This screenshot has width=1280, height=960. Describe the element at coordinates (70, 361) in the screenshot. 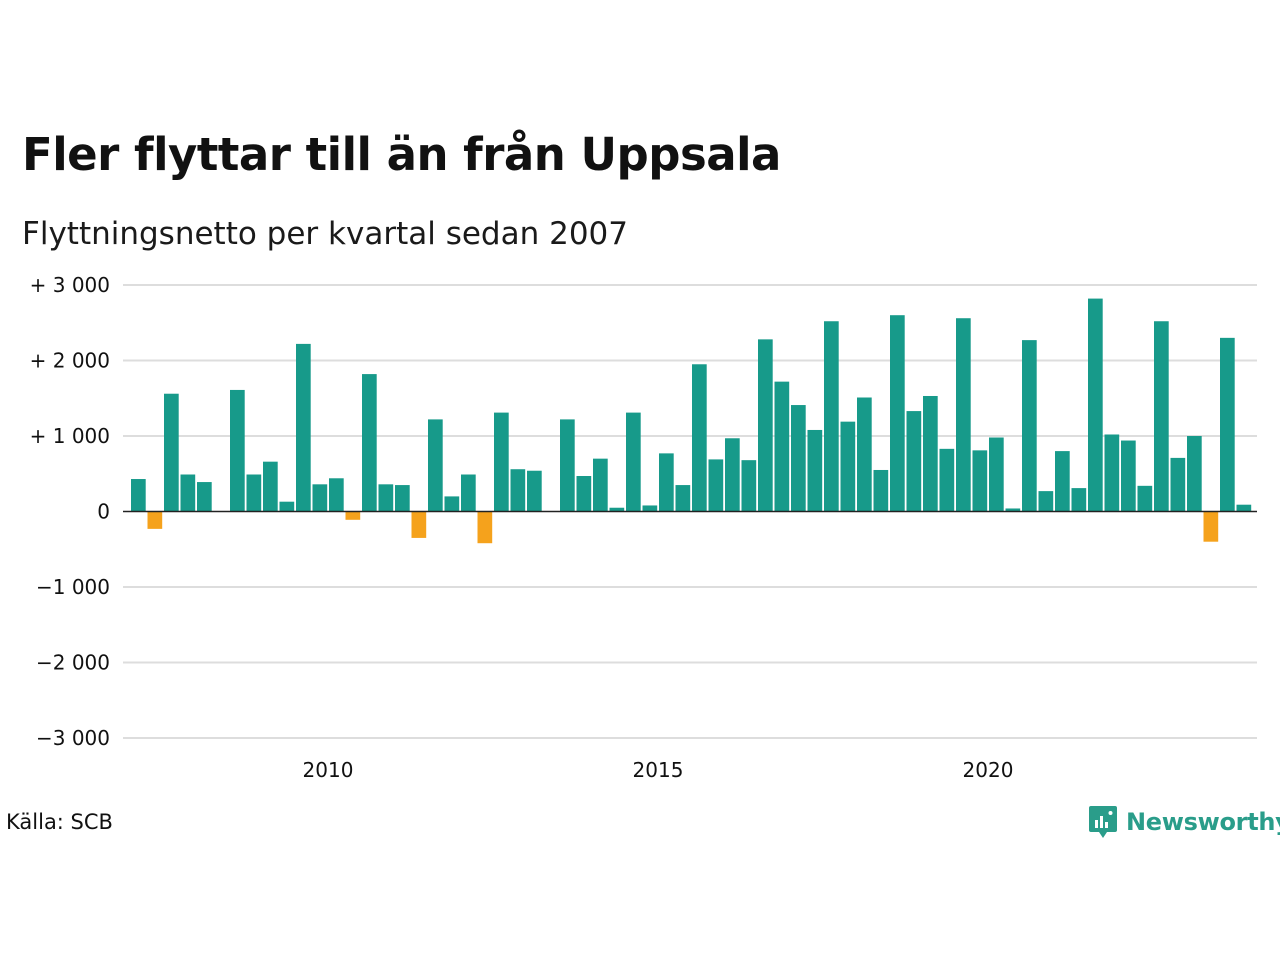

I see `y-tick-label: + 2 000` at that location.